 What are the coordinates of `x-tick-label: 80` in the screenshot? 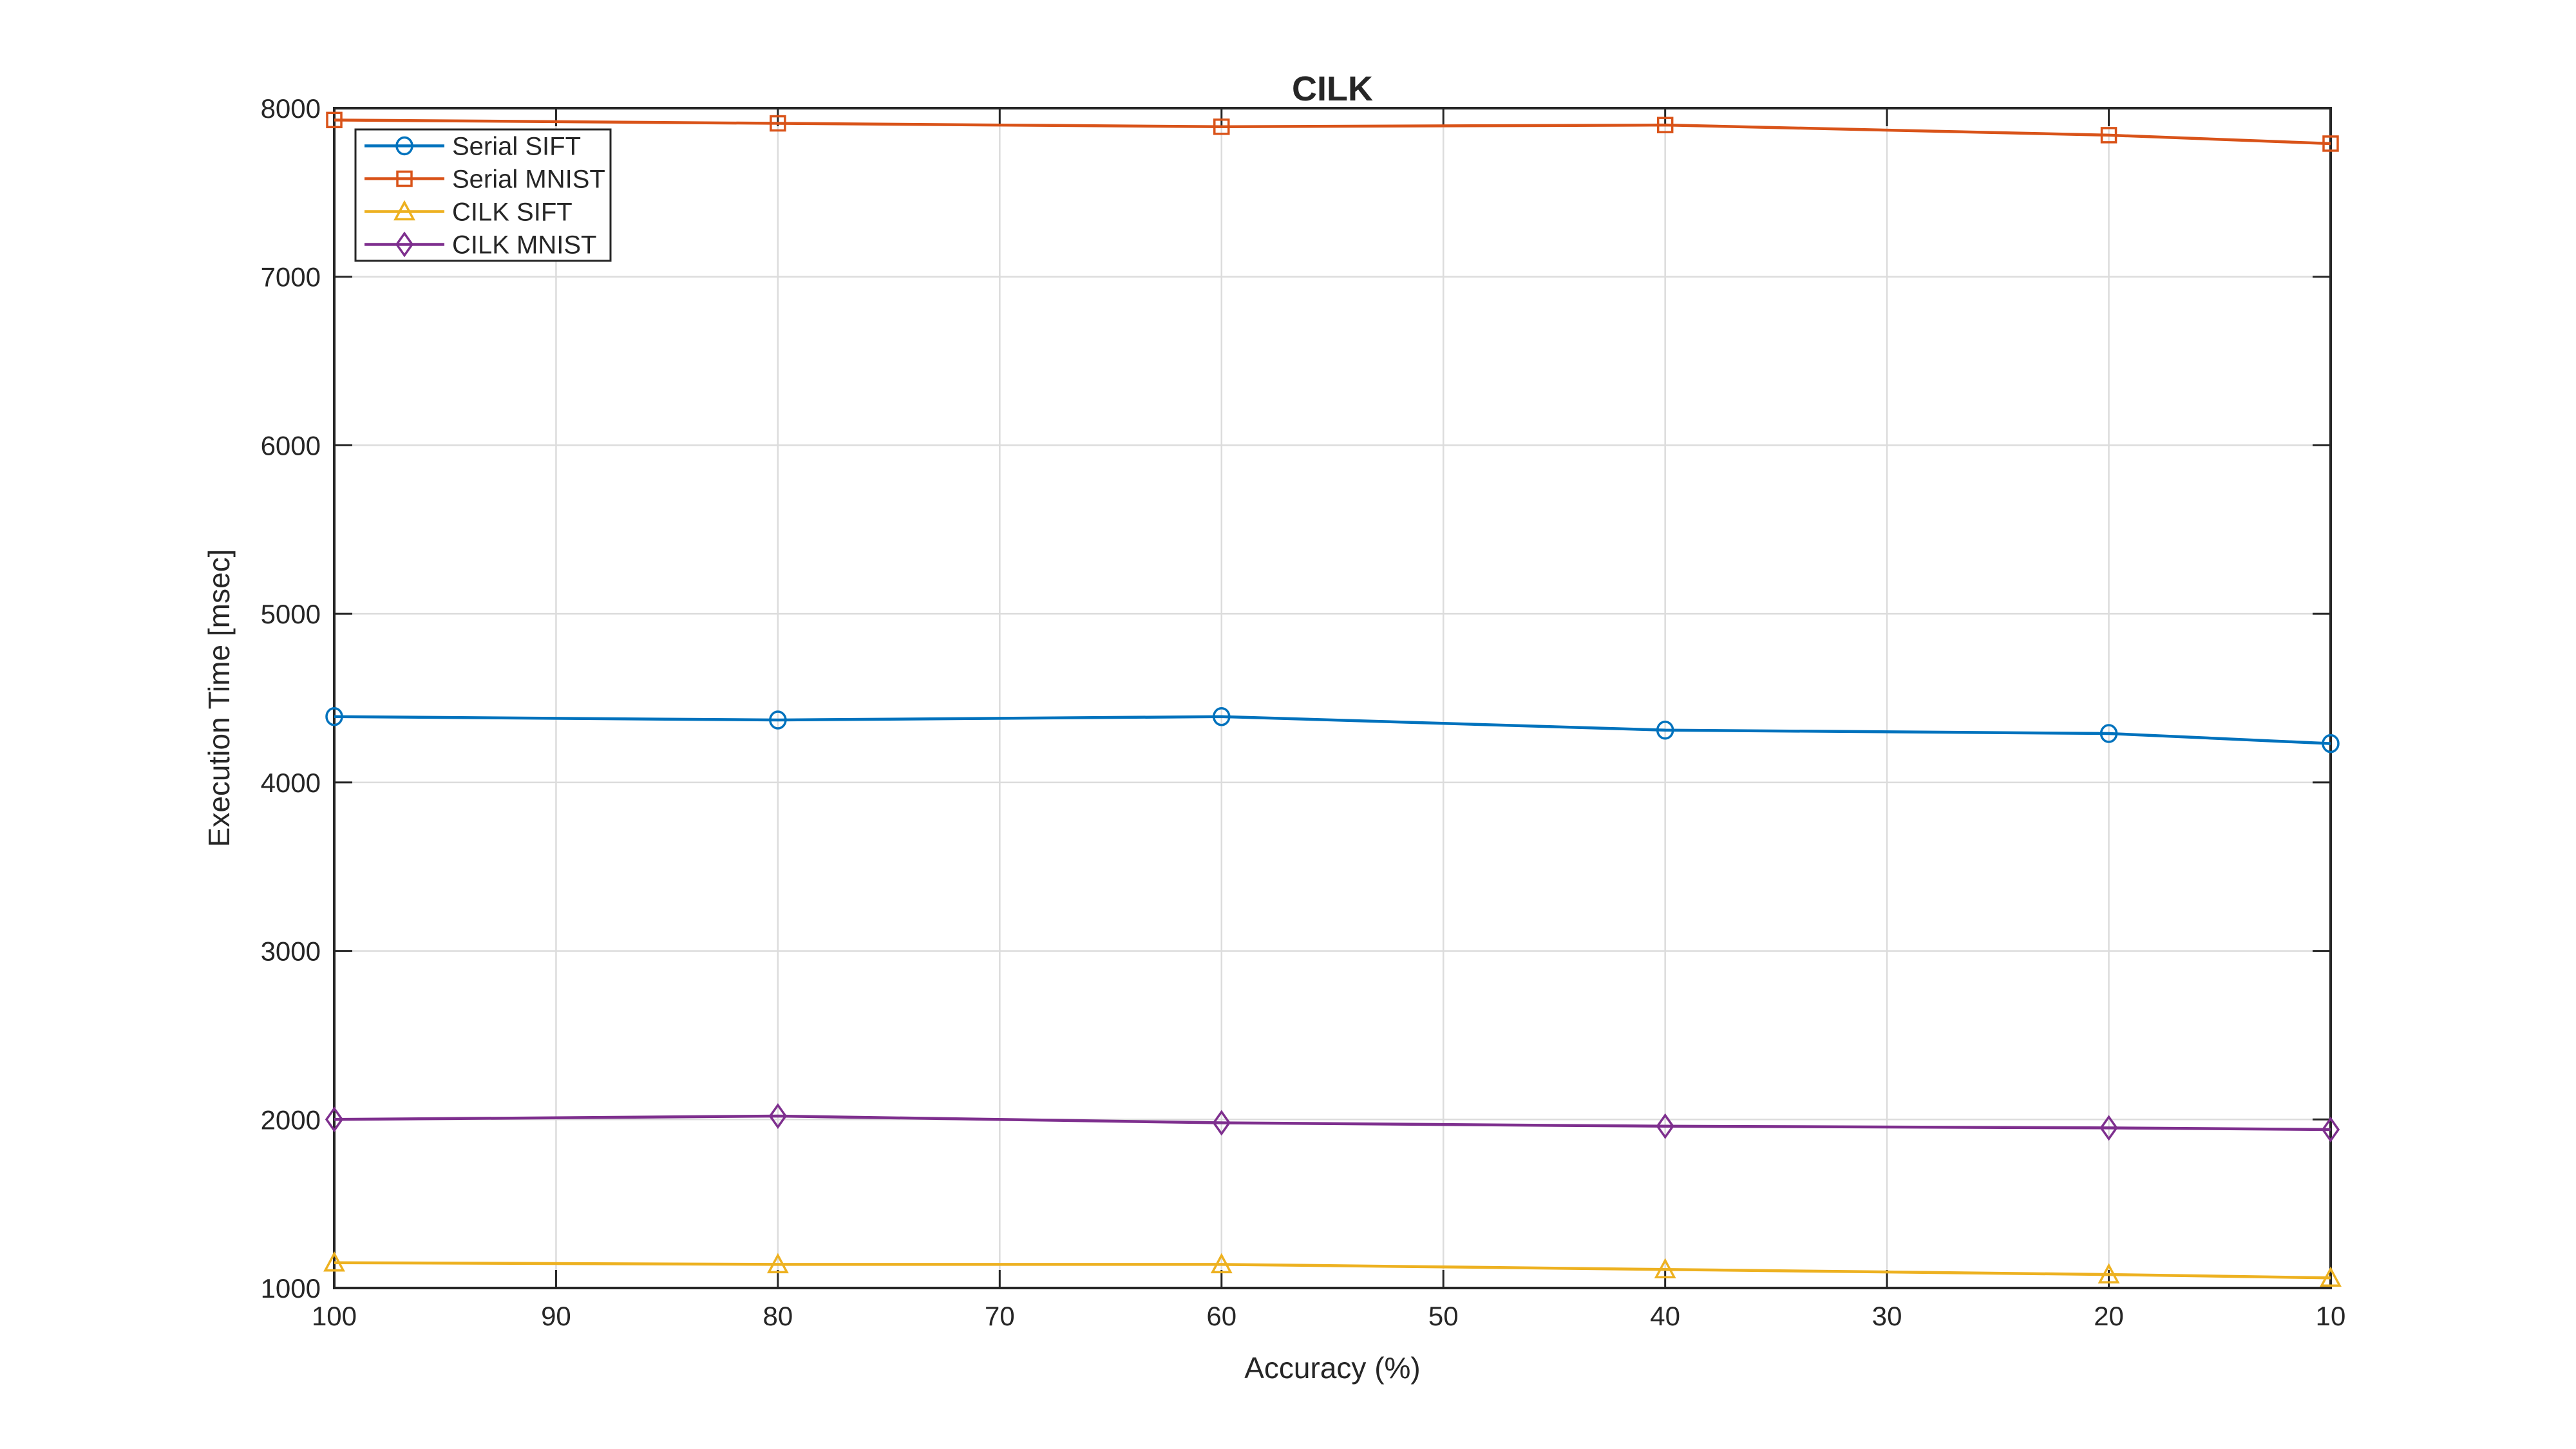 It's located at (778, 1316).